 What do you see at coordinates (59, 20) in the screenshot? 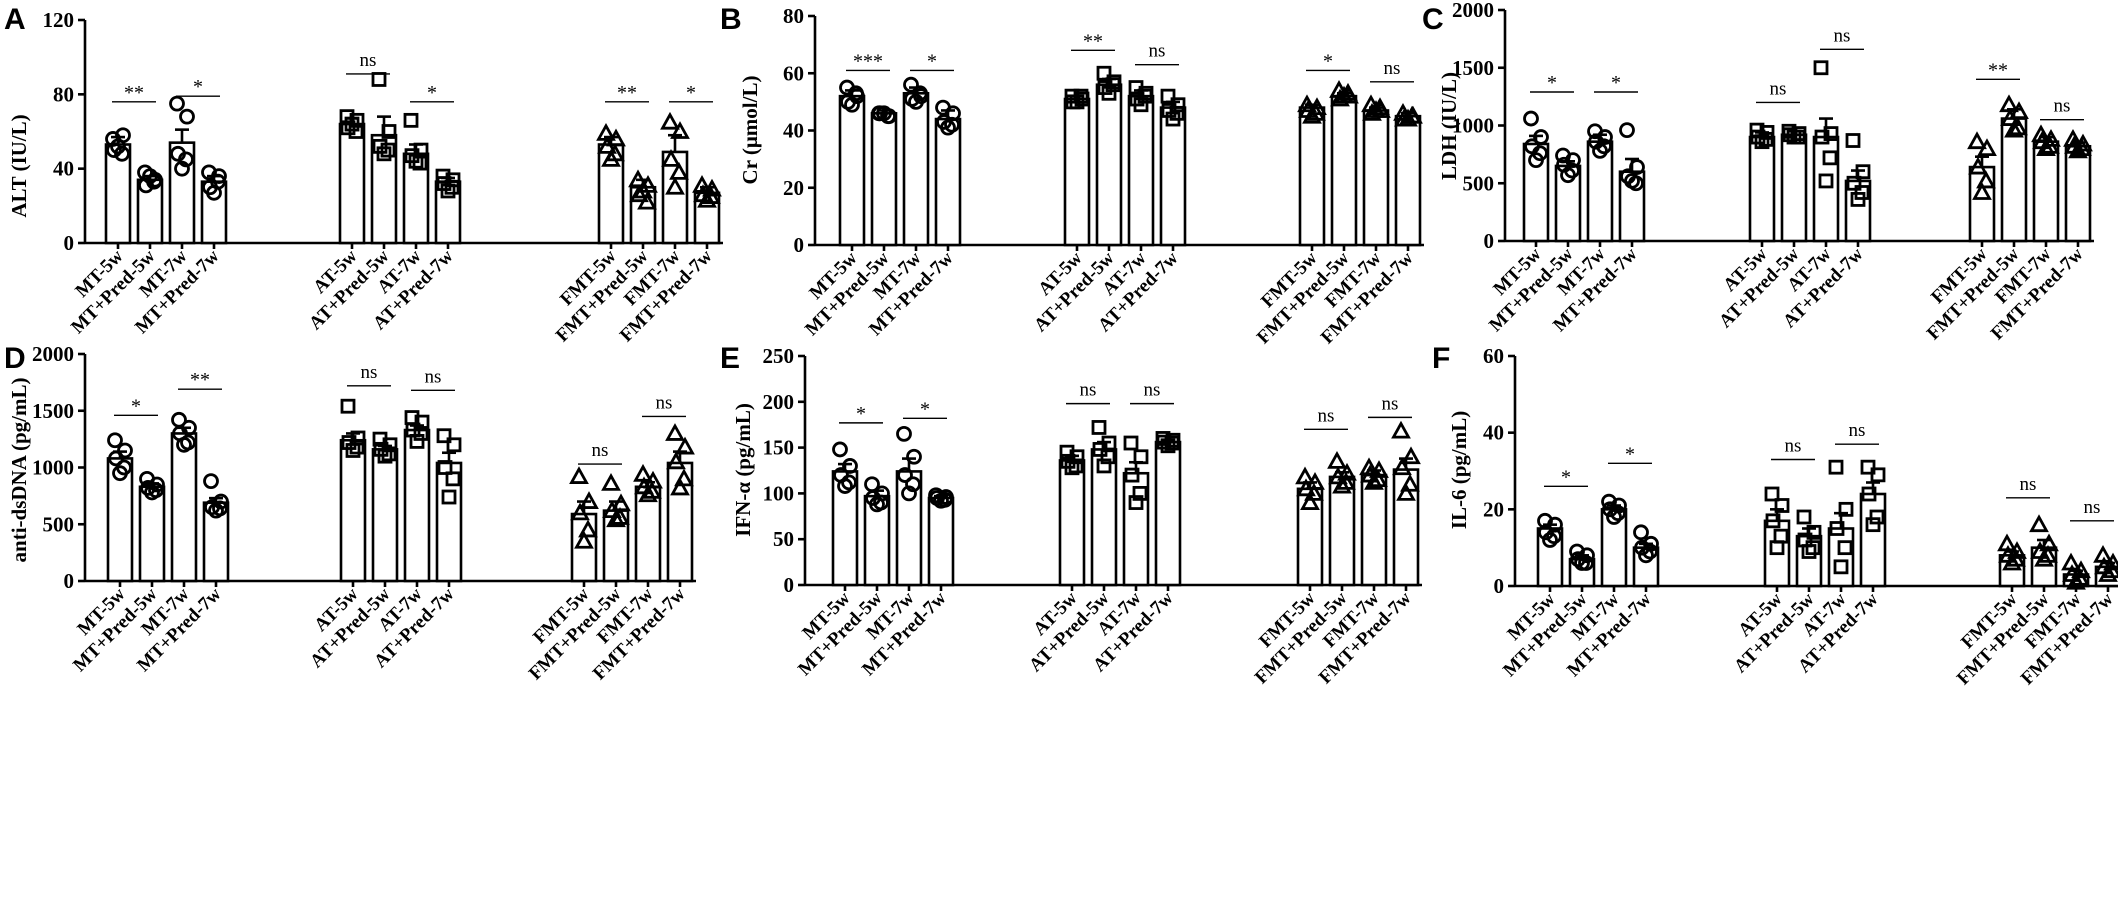
I see `y-tick-label: 120` at bounding box center [59, 20].